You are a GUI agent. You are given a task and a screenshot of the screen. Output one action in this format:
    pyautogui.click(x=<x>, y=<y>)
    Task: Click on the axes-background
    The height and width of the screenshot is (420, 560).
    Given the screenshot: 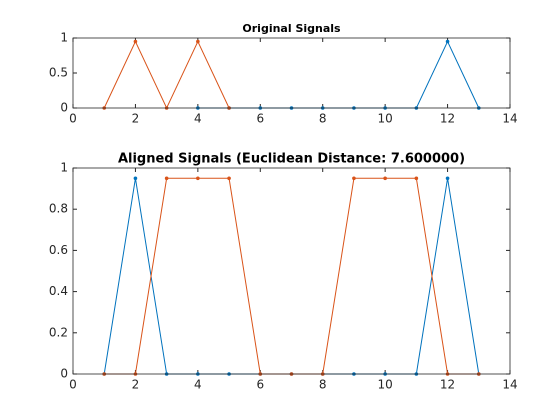 What is the action you would take?
    pyautogui.click(x=291, y=73)
    